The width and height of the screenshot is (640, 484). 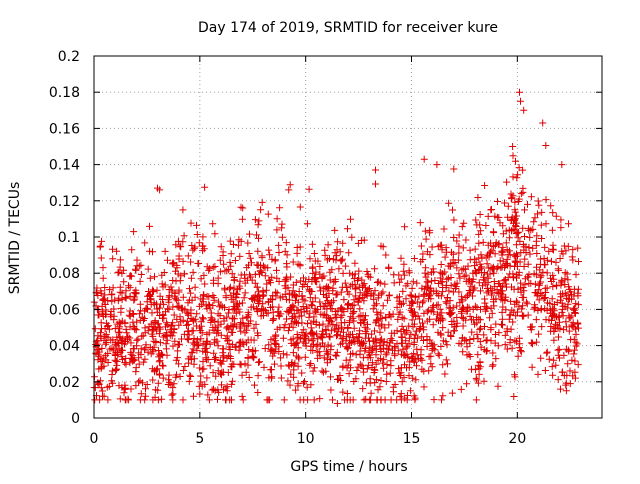 I want to click on y-tick-label: 0.14, so click(x=64, y=166).